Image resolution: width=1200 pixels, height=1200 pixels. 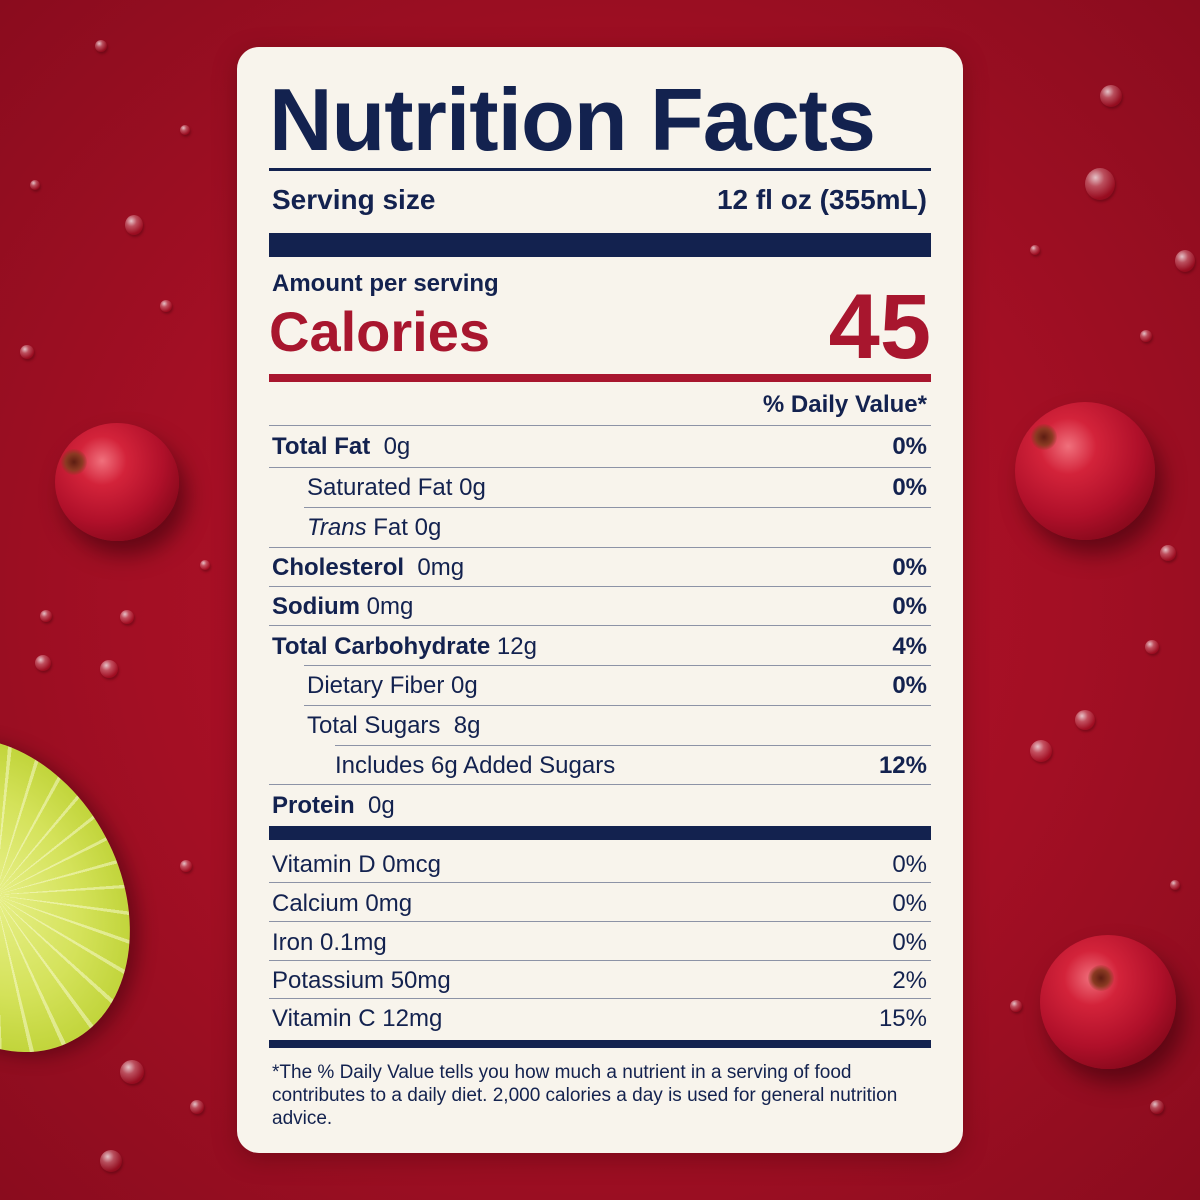 What do you see at coordinates (396, 488) in the screenshot?
I see `nutrient-saturated-fat: Saturated Fat 0g` at bounding box center [396, 488].